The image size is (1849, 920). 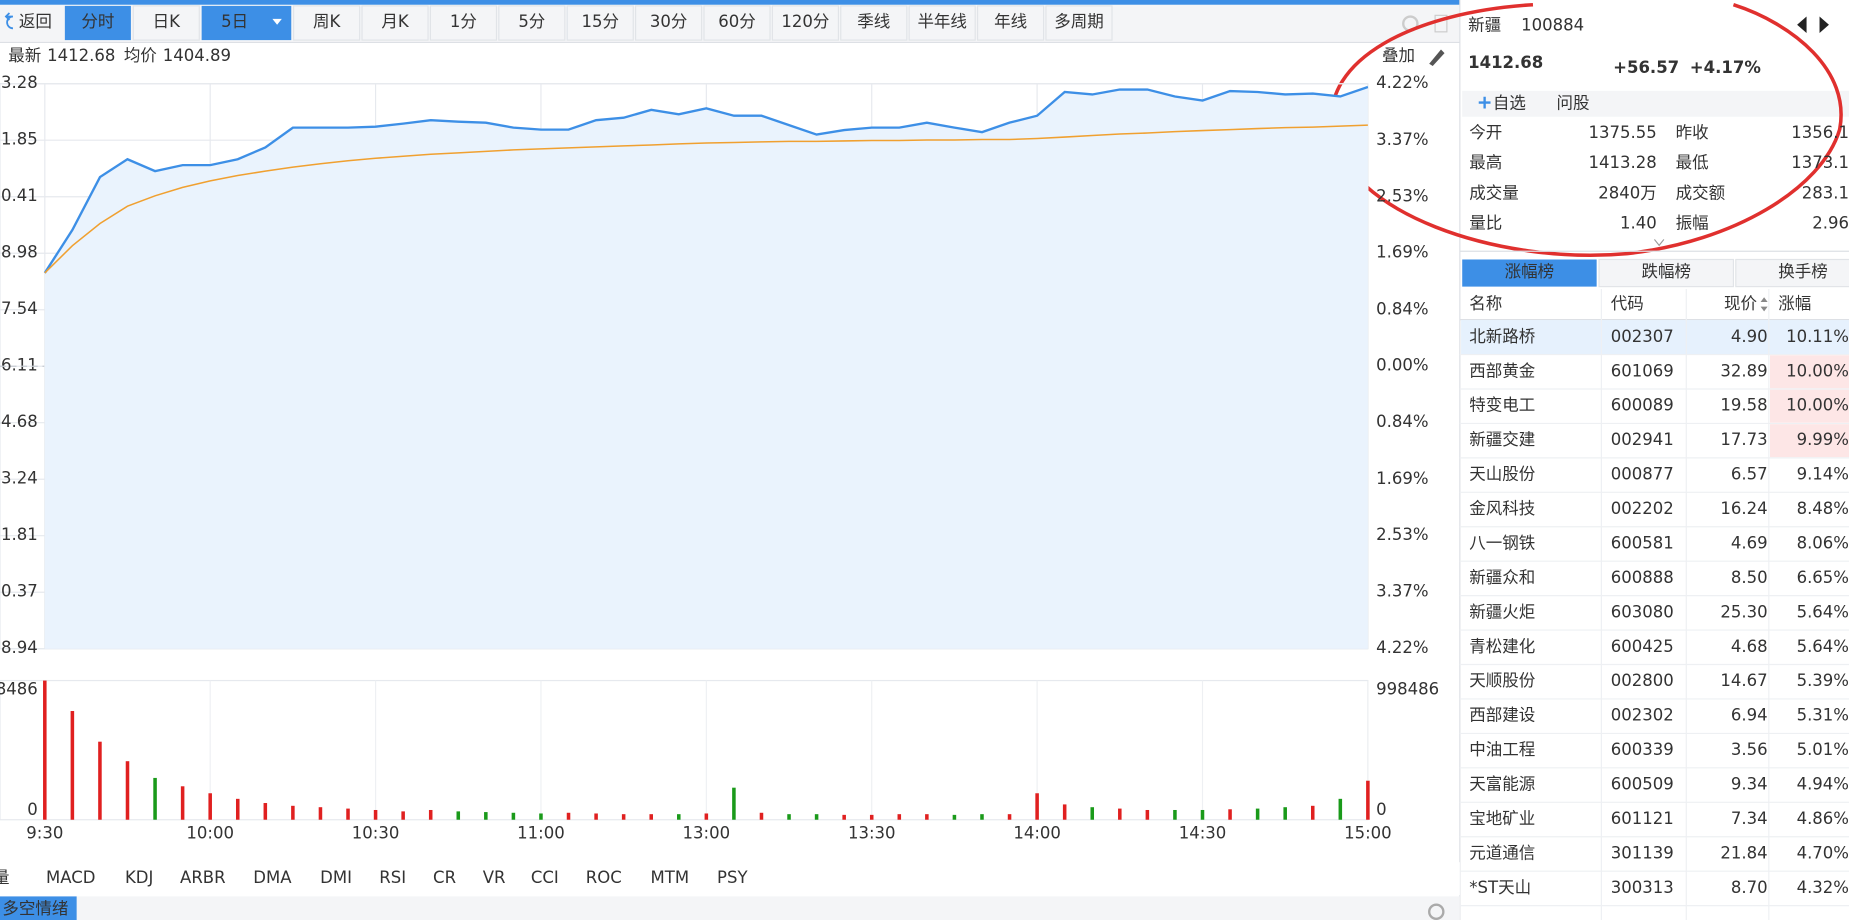 What do you see at coordinates (494, 877) in the screenshot?
I see `indicator-tab: VR` at bounding box center [494, 877].